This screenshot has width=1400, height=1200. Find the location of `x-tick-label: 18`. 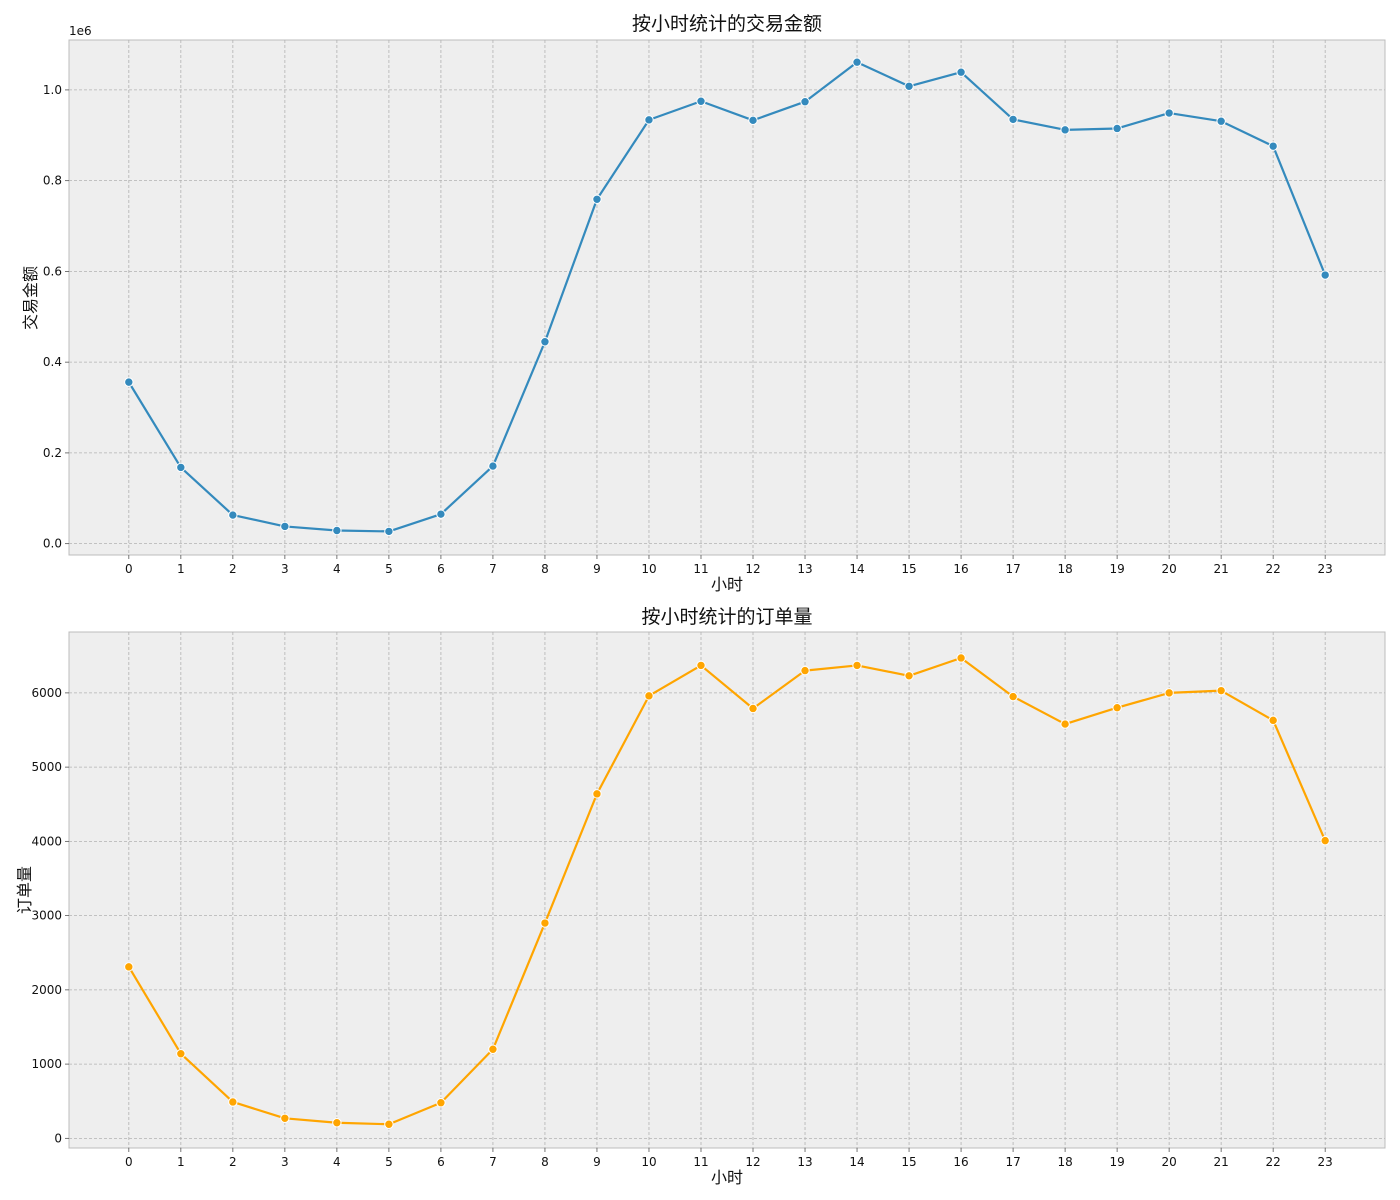

x-tick-label: 18 is located at coordinates (1064, 569).